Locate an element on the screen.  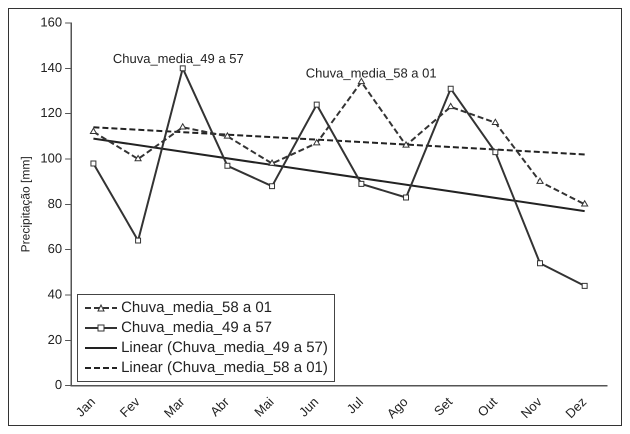
x-tick-label: Jul is located at coordinates (355, 405).